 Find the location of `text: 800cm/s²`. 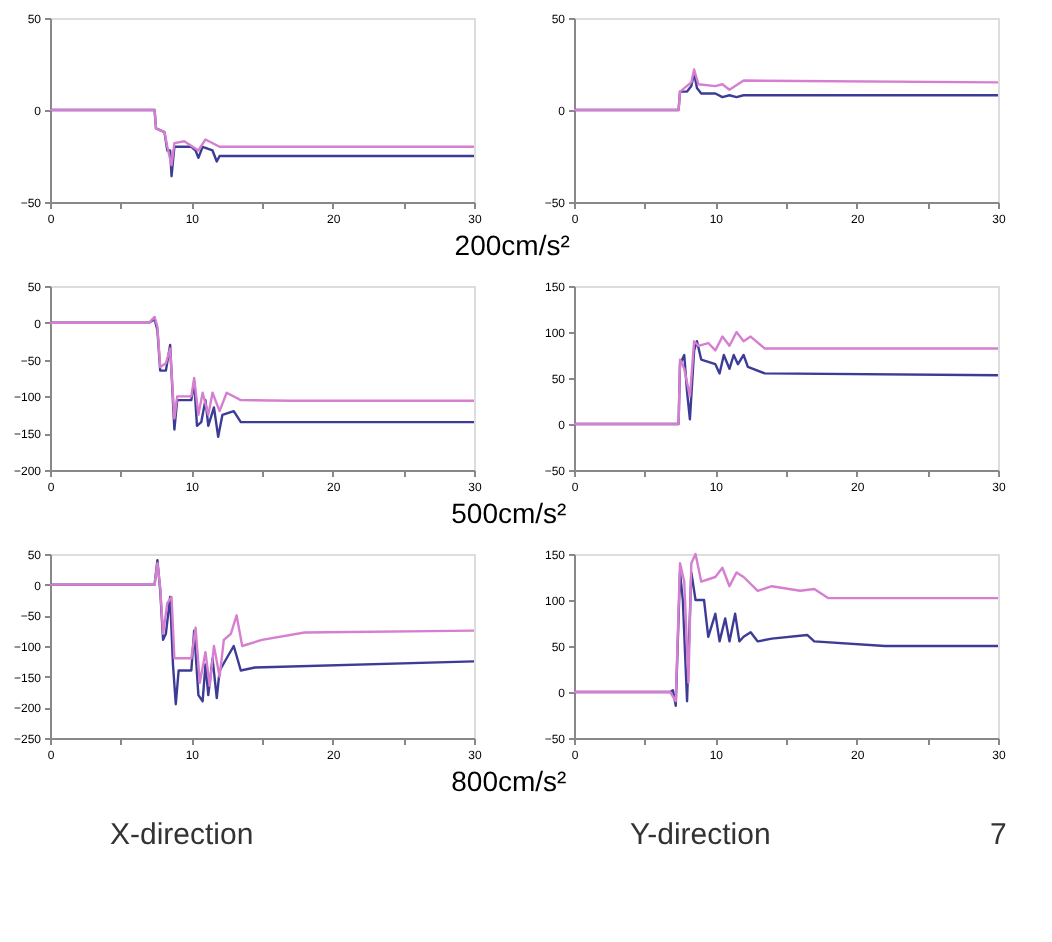

text: 800cm/s² is located at coordinates (509, 781).